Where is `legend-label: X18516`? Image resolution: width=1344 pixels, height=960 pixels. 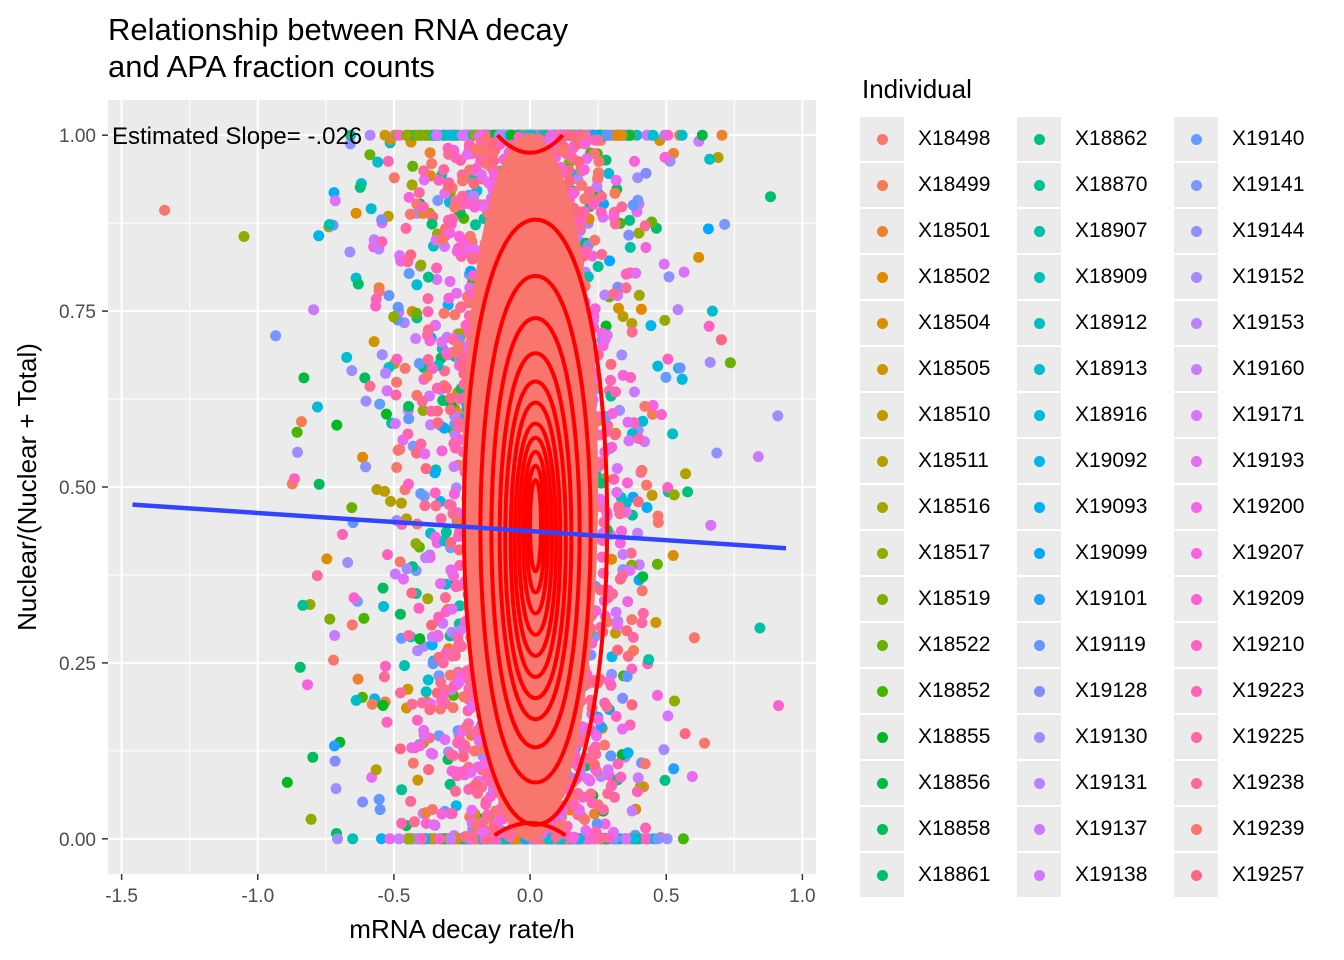 legend-label: X18516 is located at coordinates (954, 506).